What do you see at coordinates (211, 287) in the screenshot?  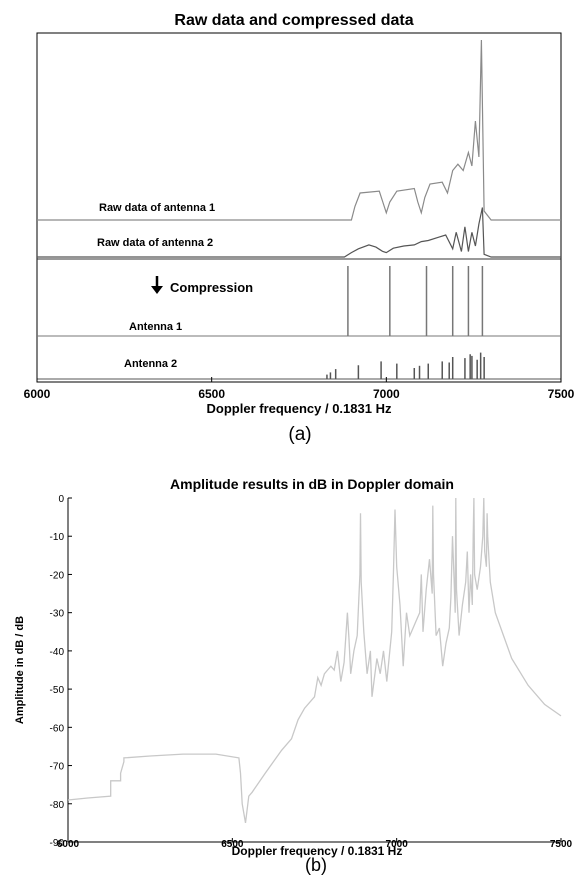 I see `compression-label: Compression` at bounding box center [211, 287].